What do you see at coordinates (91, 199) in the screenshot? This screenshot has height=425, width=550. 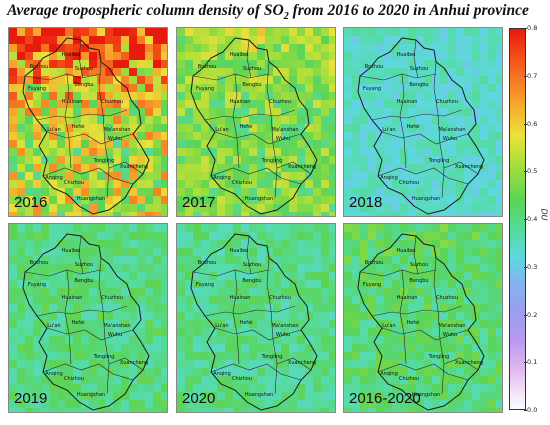 I see `city-label: Huangshan` at bounding box center [91, 199].